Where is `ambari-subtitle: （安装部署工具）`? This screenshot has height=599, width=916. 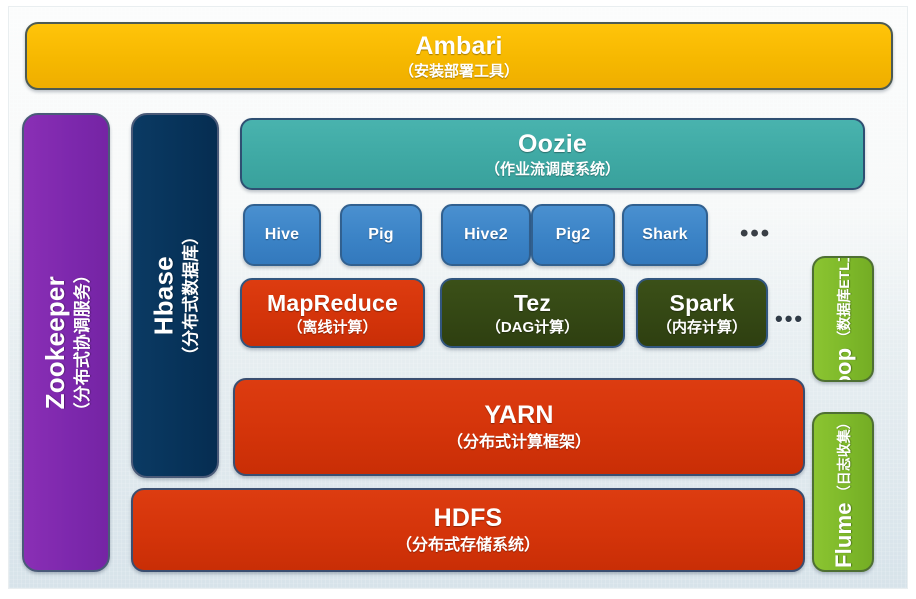
ambari-subtitle: （安装部署工具） is located at coordinates (458, 72).